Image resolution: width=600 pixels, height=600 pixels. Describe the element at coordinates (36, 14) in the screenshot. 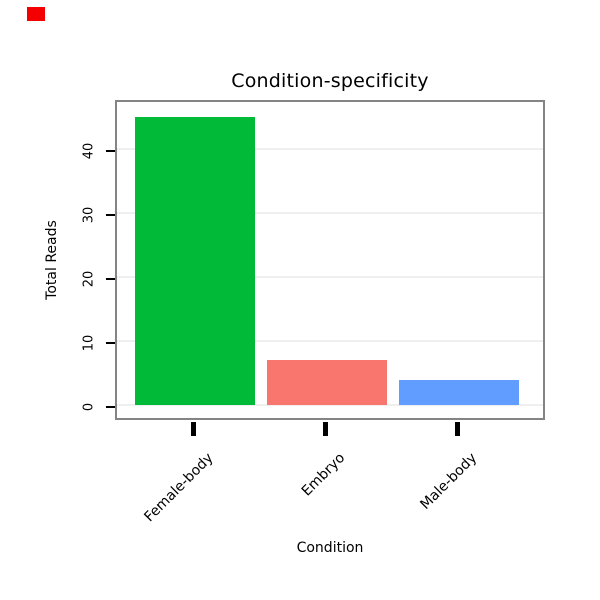

I see `red-marker` at that location.